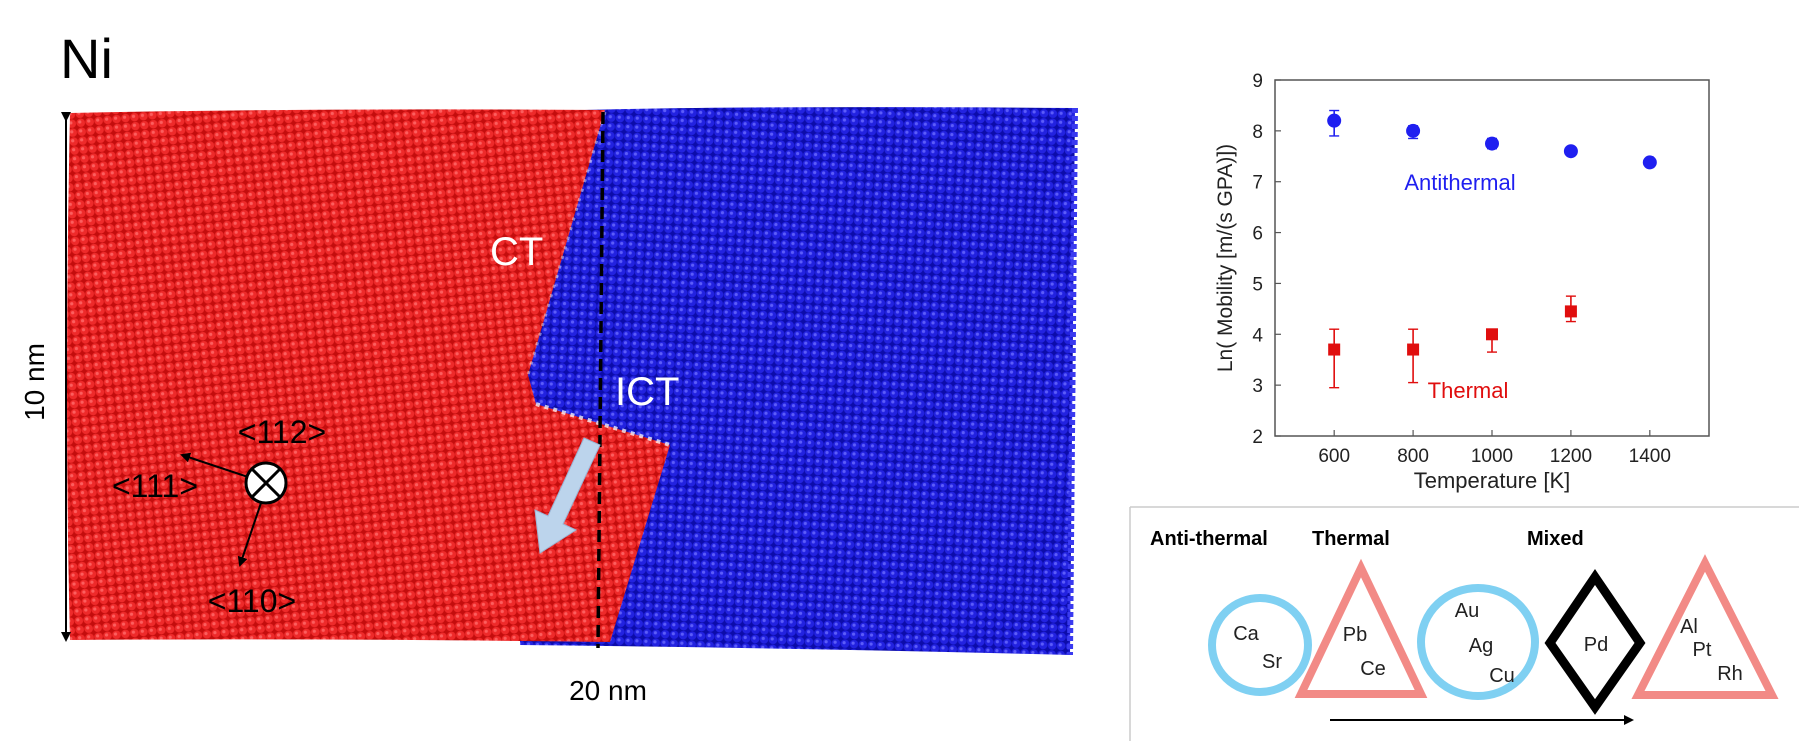  What do you see at coordinates (86, 58) in the screenshot?
I see `figure-title: Ni` at bounding box center [86, 58].